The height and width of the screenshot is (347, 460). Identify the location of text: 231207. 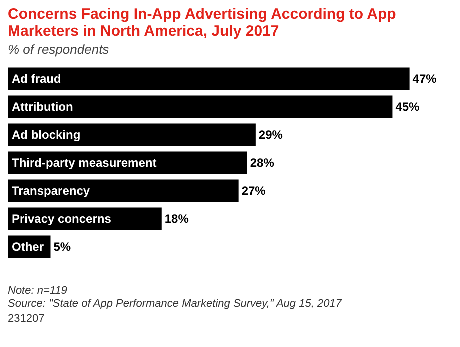
(27, 319).